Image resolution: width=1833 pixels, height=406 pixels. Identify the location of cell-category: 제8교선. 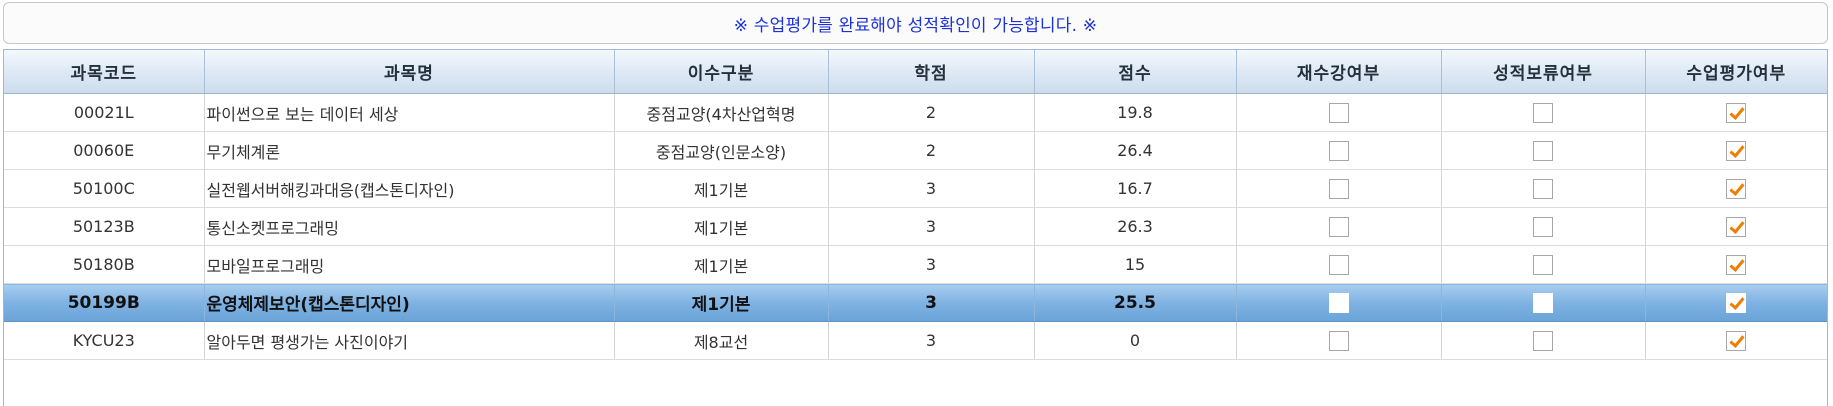
(721, 340).